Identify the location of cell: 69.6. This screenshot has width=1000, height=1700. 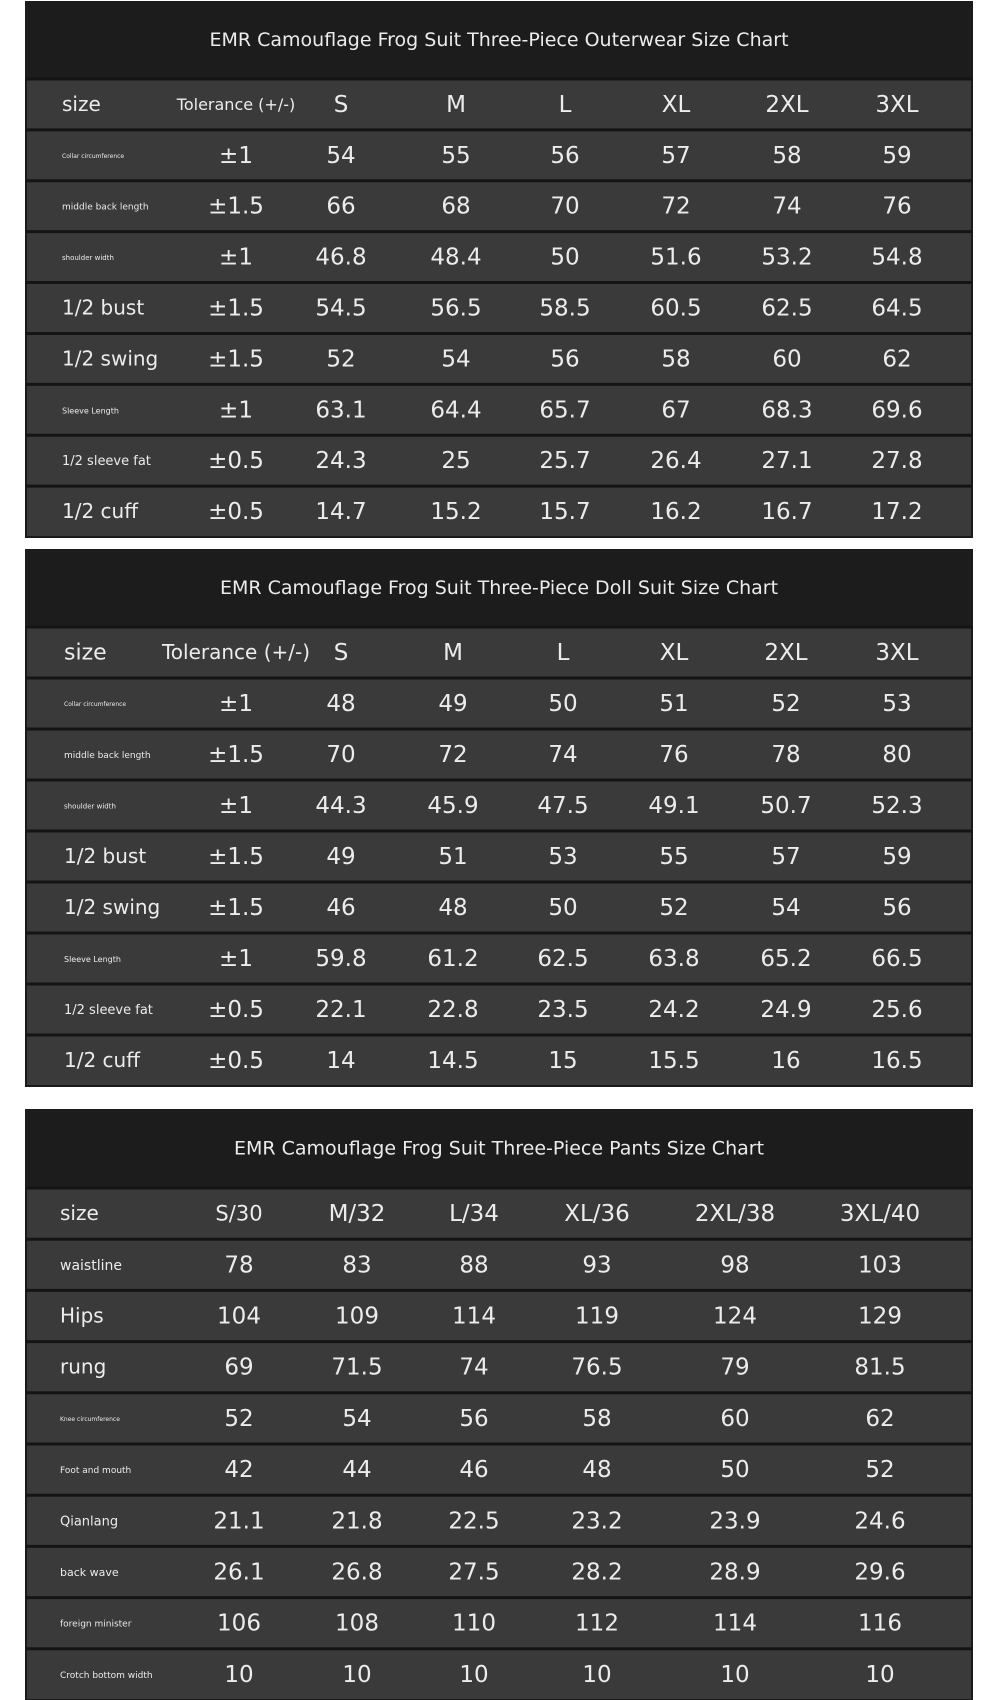
(896, 410).